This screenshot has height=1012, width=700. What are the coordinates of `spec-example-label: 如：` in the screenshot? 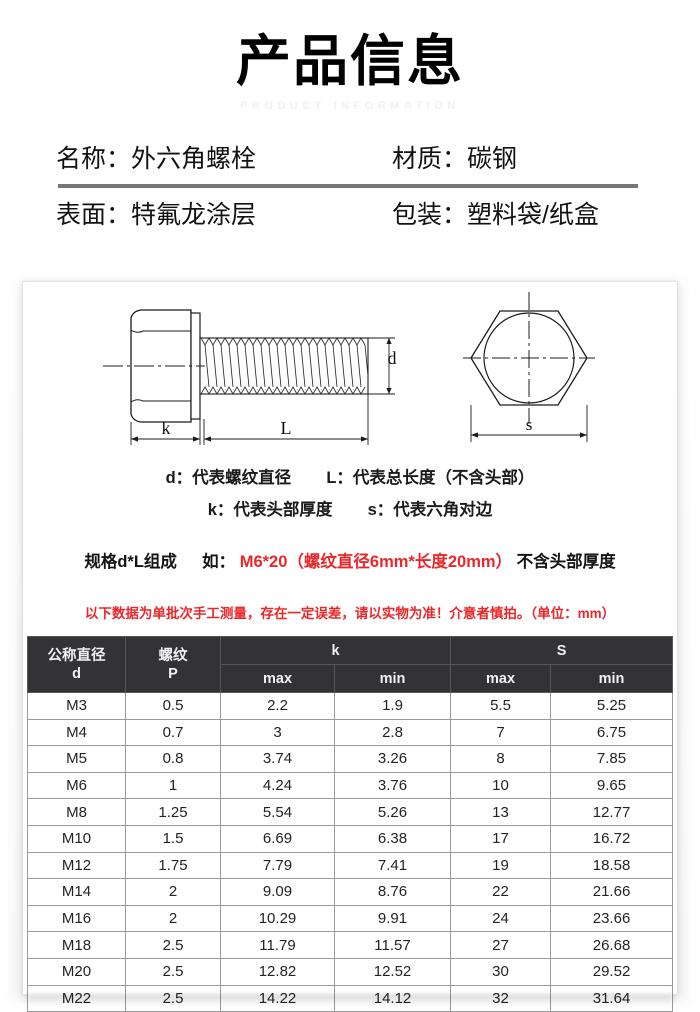 It's located at (219, 562).